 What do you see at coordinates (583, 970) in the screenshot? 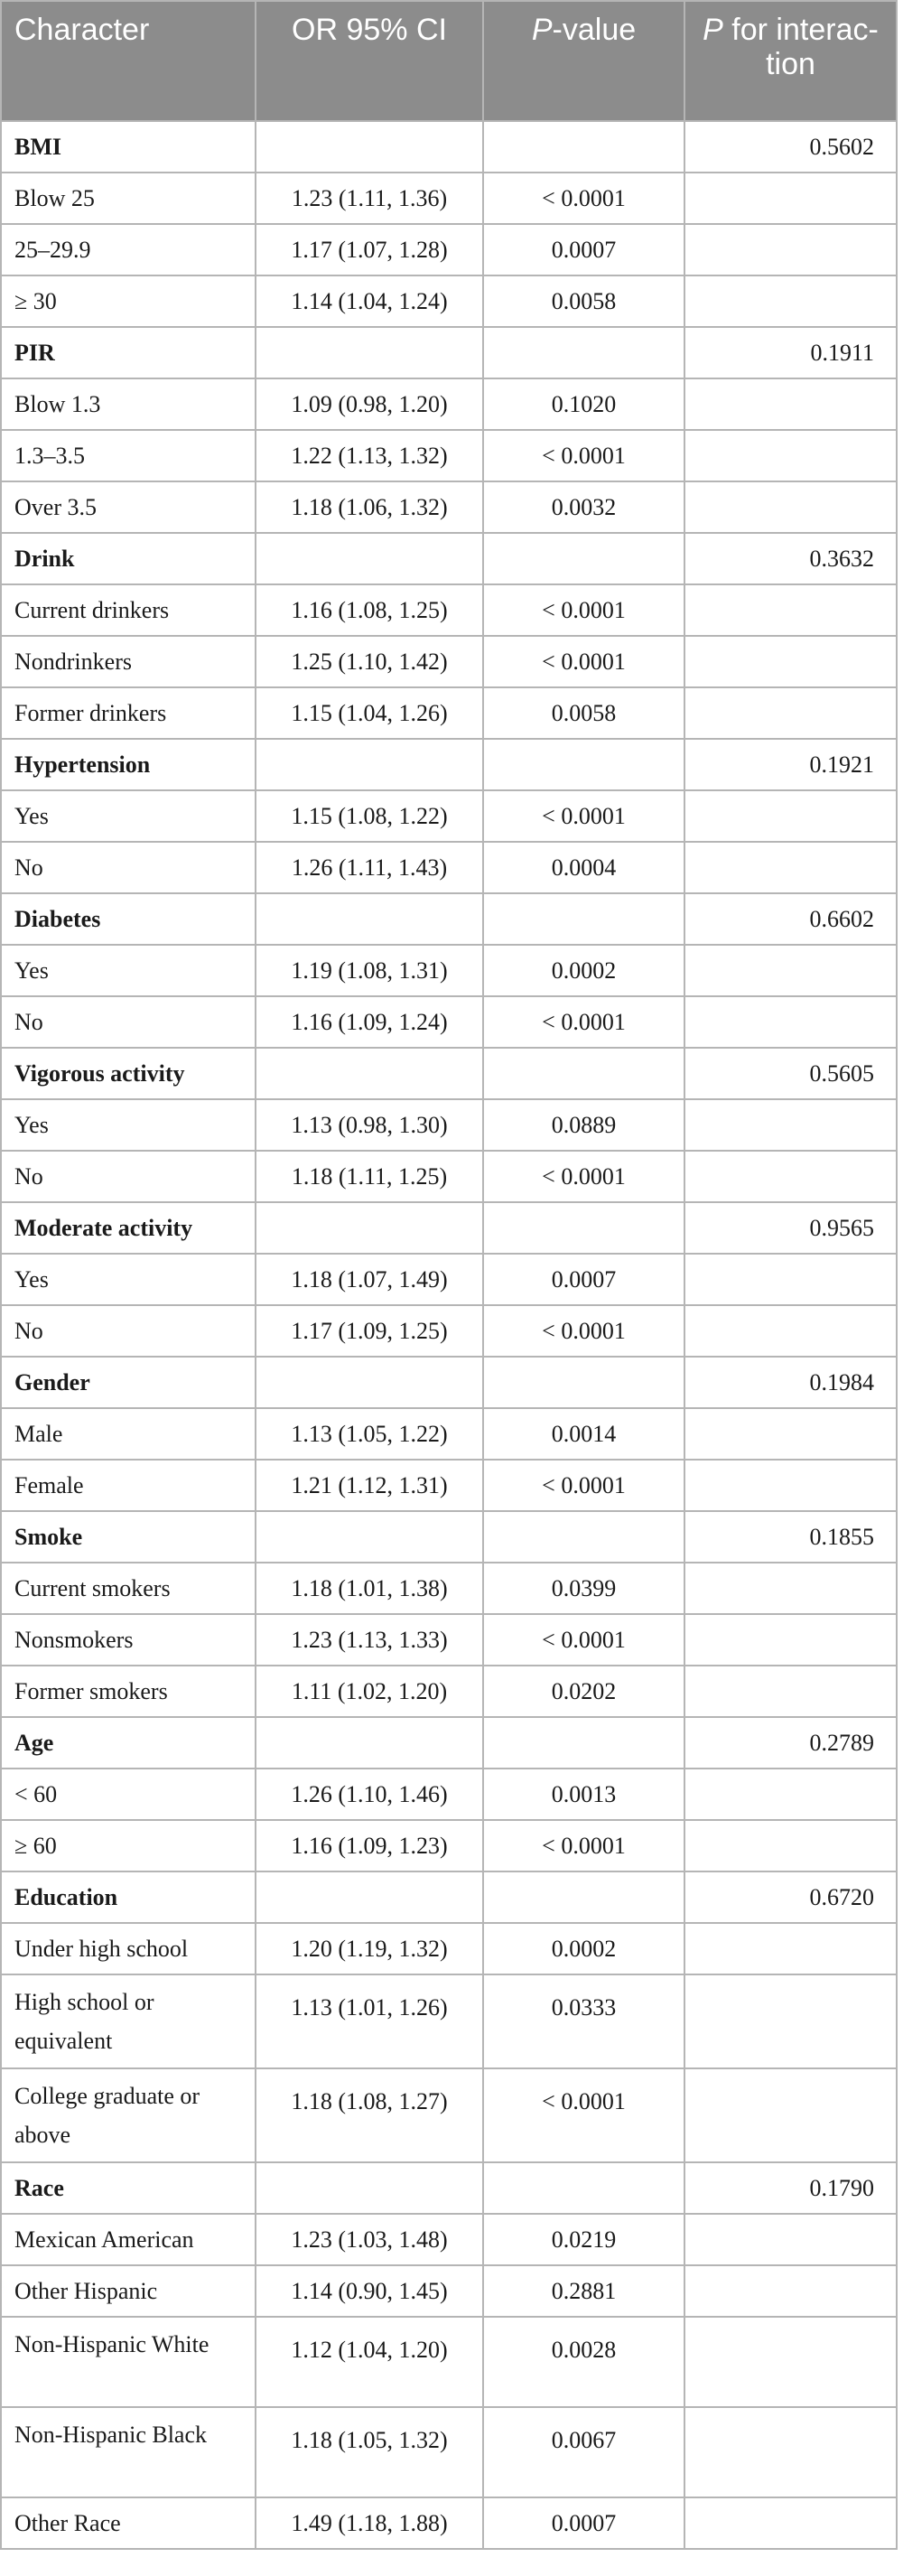
I see `p-value-cell: 0.0002` at bounding box center [583, 970].